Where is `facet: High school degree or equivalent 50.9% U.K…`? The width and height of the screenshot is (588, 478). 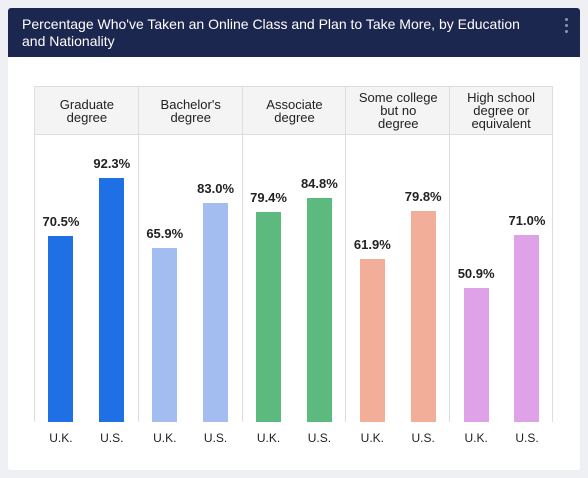 facet: High school degree or equivalent 50.9% U.K… is located at coordinates (501, 265).